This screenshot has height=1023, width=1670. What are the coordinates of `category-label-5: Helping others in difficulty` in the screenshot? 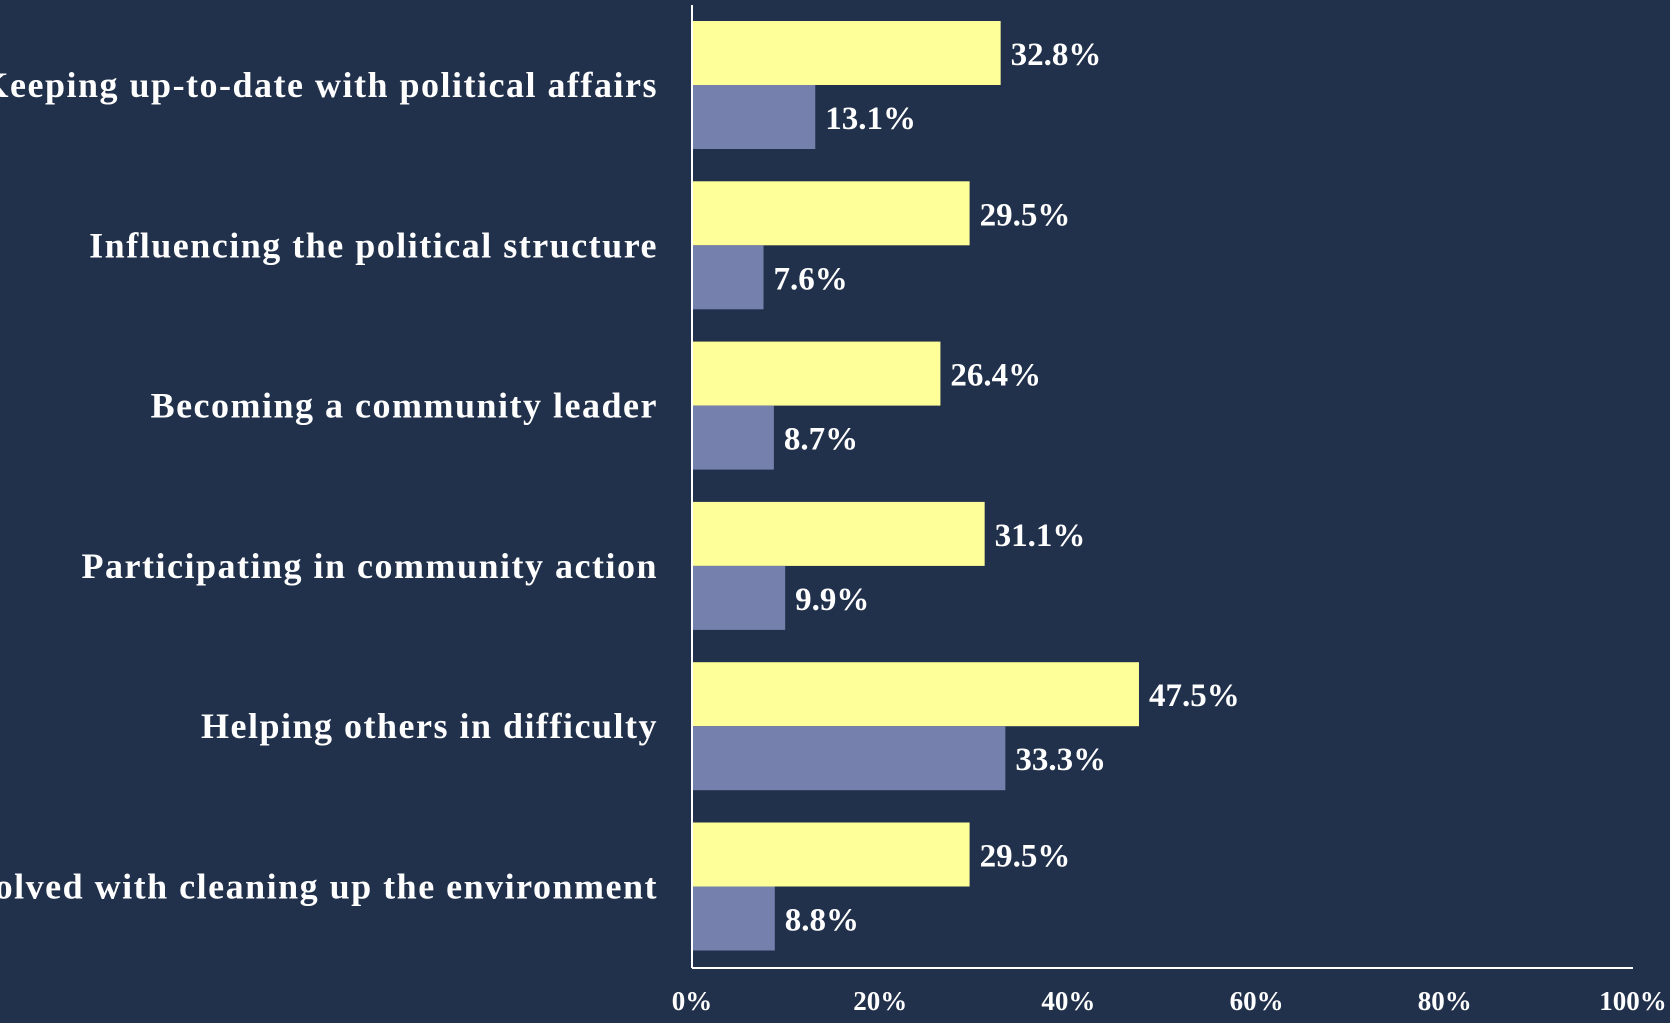 It's located at (429, 726).